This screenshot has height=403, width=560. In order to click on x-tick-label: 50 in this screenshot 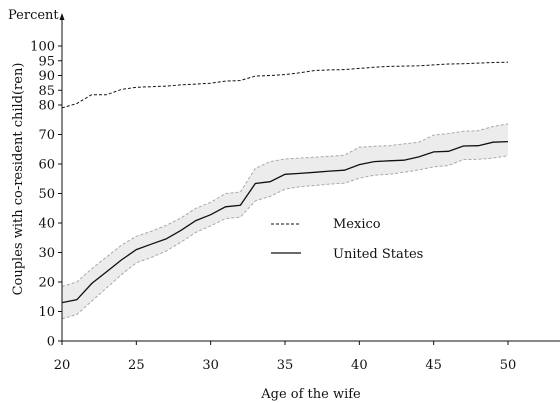, I will do `click(508, 365)`.